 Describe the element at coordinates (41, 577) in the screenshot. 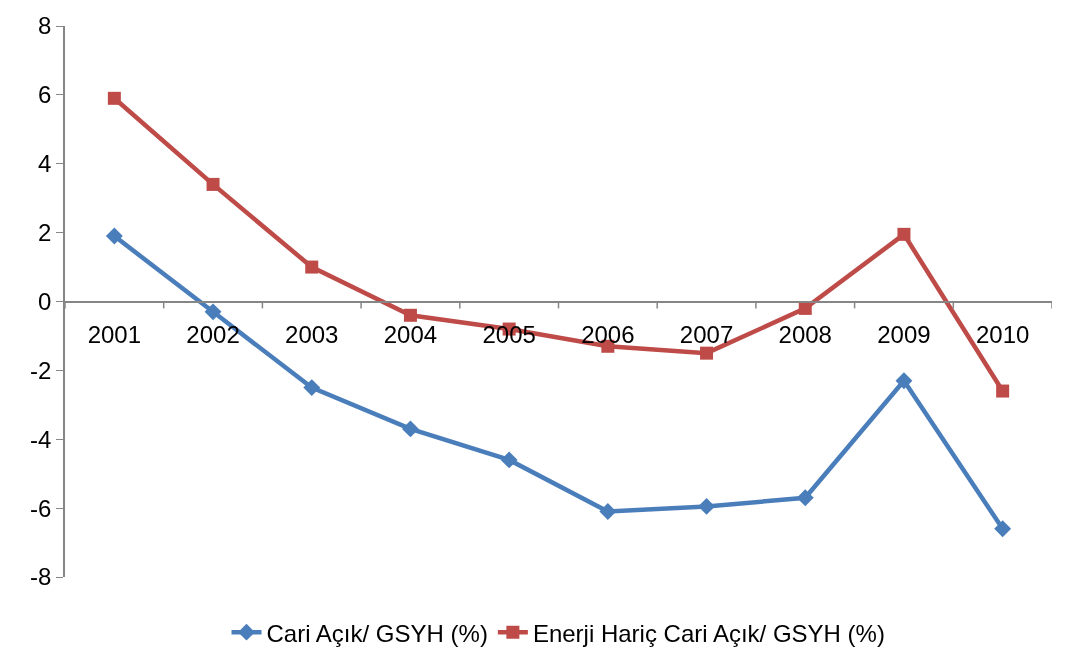

I see `y-tick-label: -8` at that location.